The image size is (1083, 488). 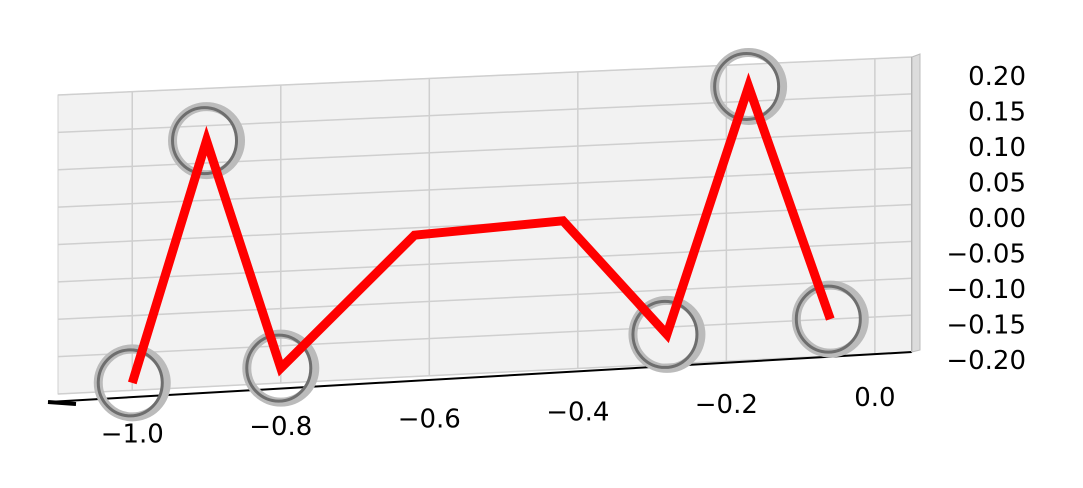 I want to click on x-tick-label: −0.6, so click(x=429, y=420).